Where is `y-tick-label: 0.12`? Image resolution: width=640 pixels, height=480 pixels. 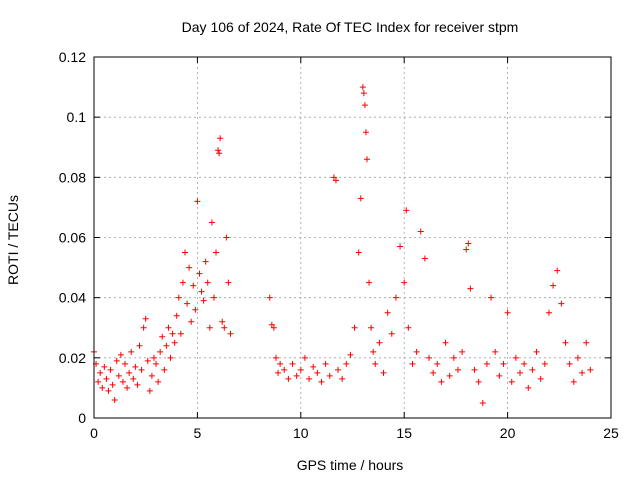 y-tick-label: 0.12 is located at coordinates (72, 57).